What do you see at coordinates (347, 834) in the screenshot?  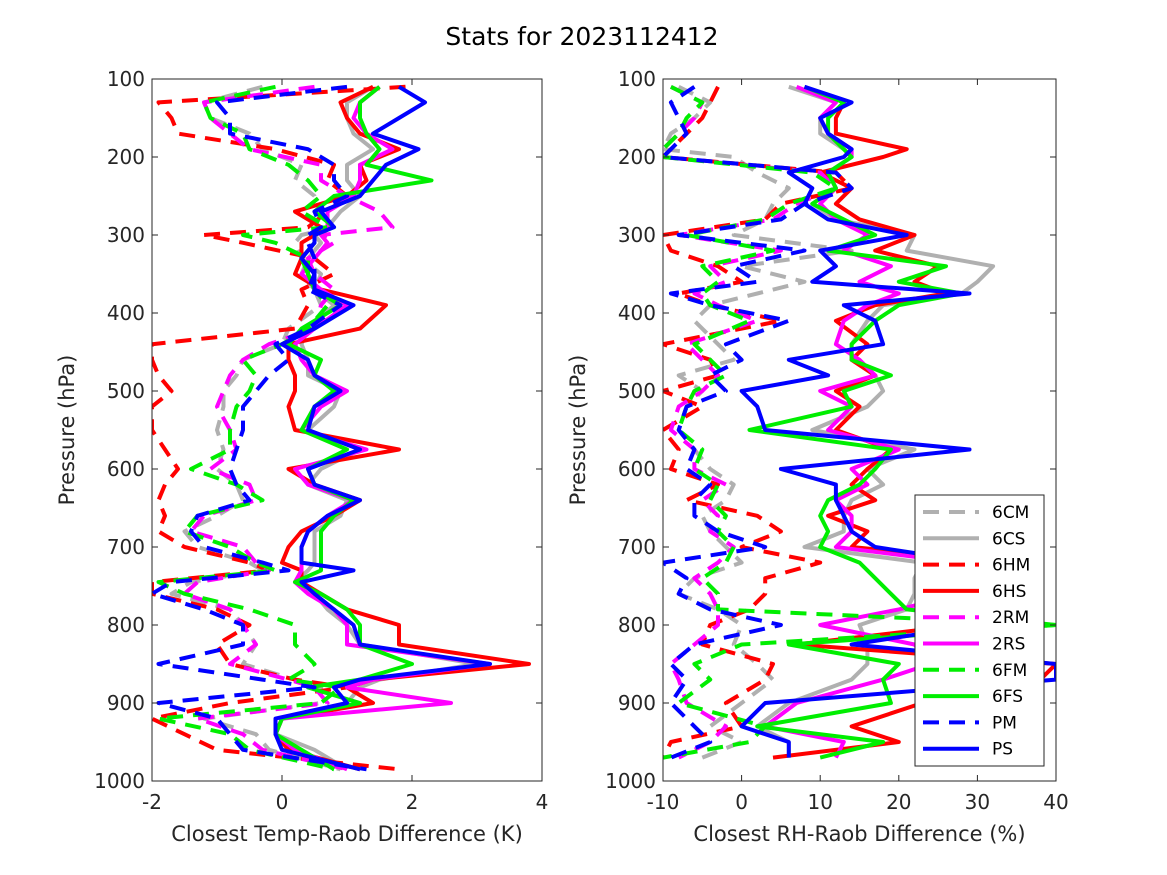 I see `temp-x-axis-label: Closest Temp-Raob Difference (K)` at bounding box center [347, 834].